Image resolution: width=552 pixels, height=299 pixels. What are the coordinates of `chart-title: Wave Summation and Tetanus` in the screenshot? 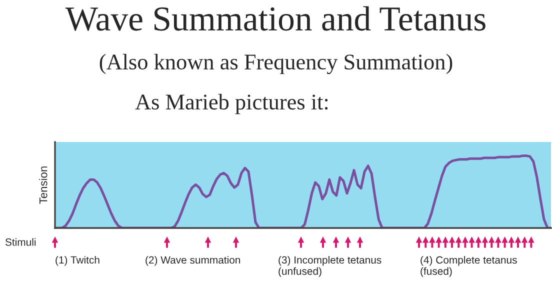 It's located at (275, 18).